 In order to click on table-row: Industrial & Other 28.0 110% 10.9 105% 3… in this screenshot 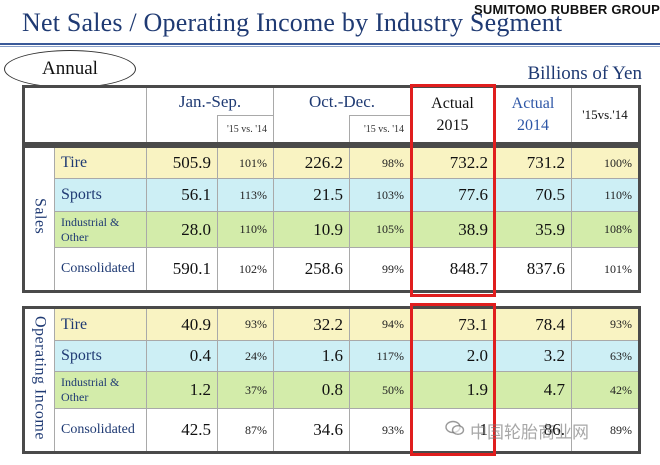, I will do `click(332, 229)`.